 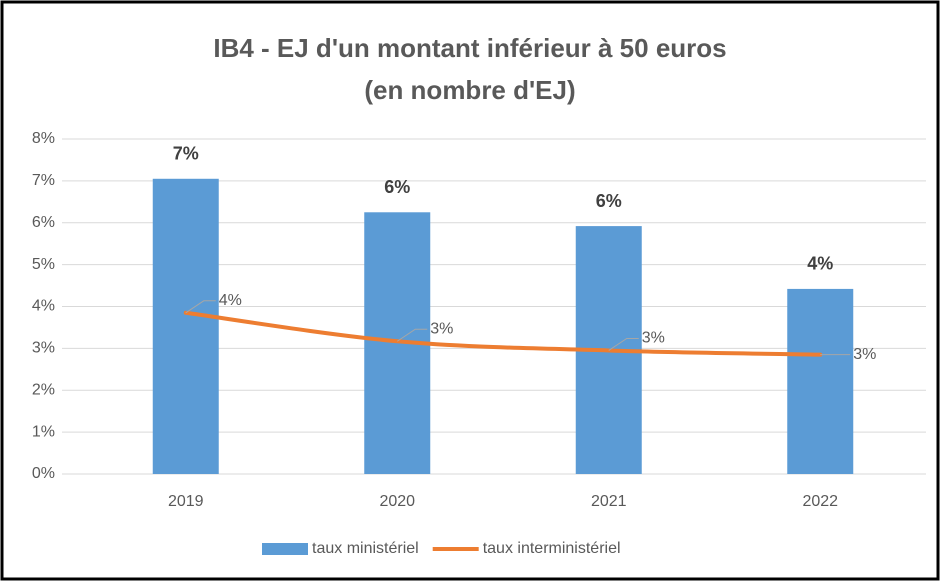 What do you see at coordinates (43, 389) in the screenshot?
I see `y-tick-label: 2%` at bounding box center [43, 389].